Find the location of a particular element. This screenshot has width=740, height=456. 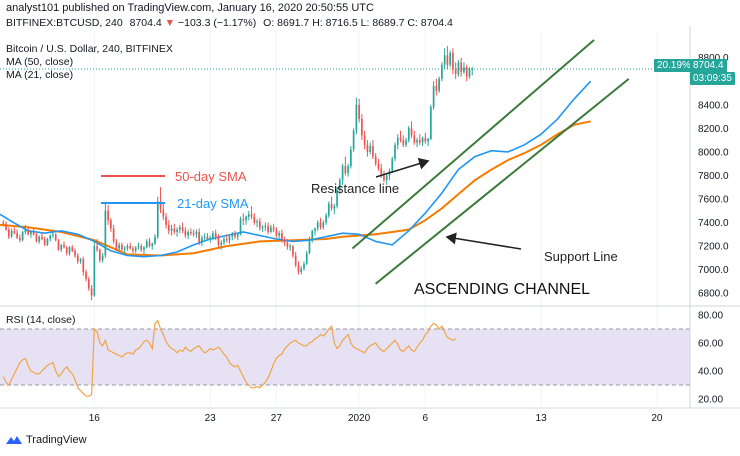

price-tick-label: 8800.0 is located at coordinates (713, 58).